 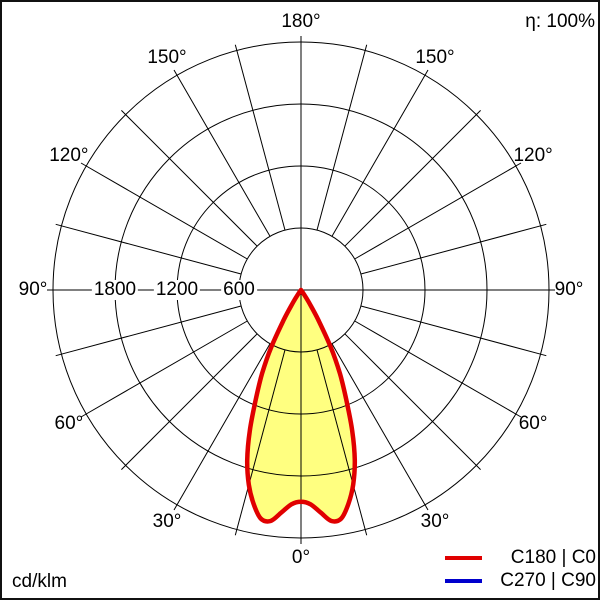 What do you see at coordinates (167, 522) in the screenshot?
I see `angle-label-30-left: 30°` at bounding box center [167, 522].